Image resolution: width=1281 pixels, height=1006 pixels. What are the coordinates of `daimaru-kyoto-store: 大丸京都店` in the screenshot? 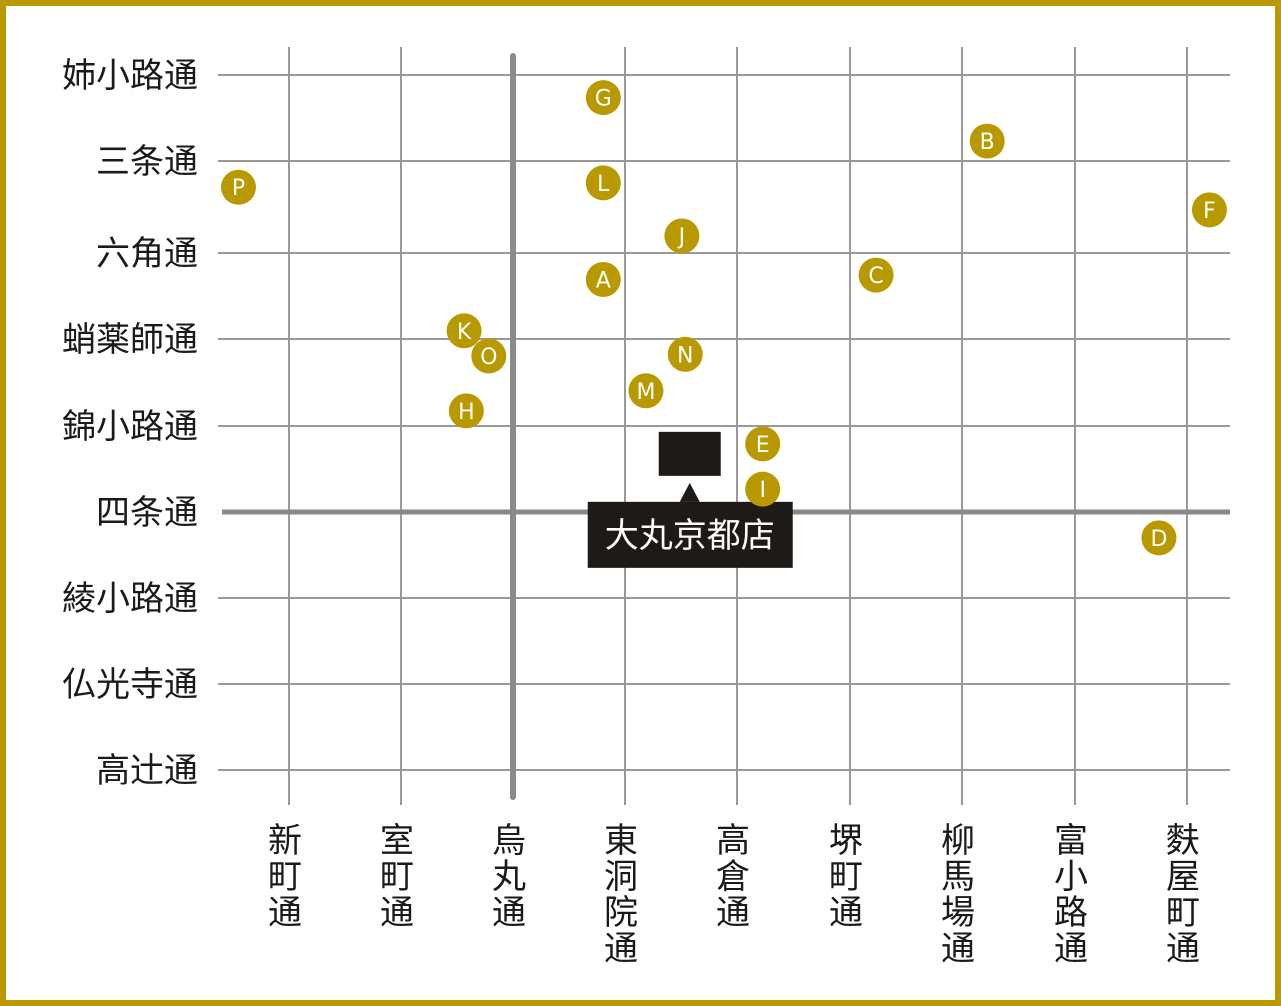 It's located at (690, 499).